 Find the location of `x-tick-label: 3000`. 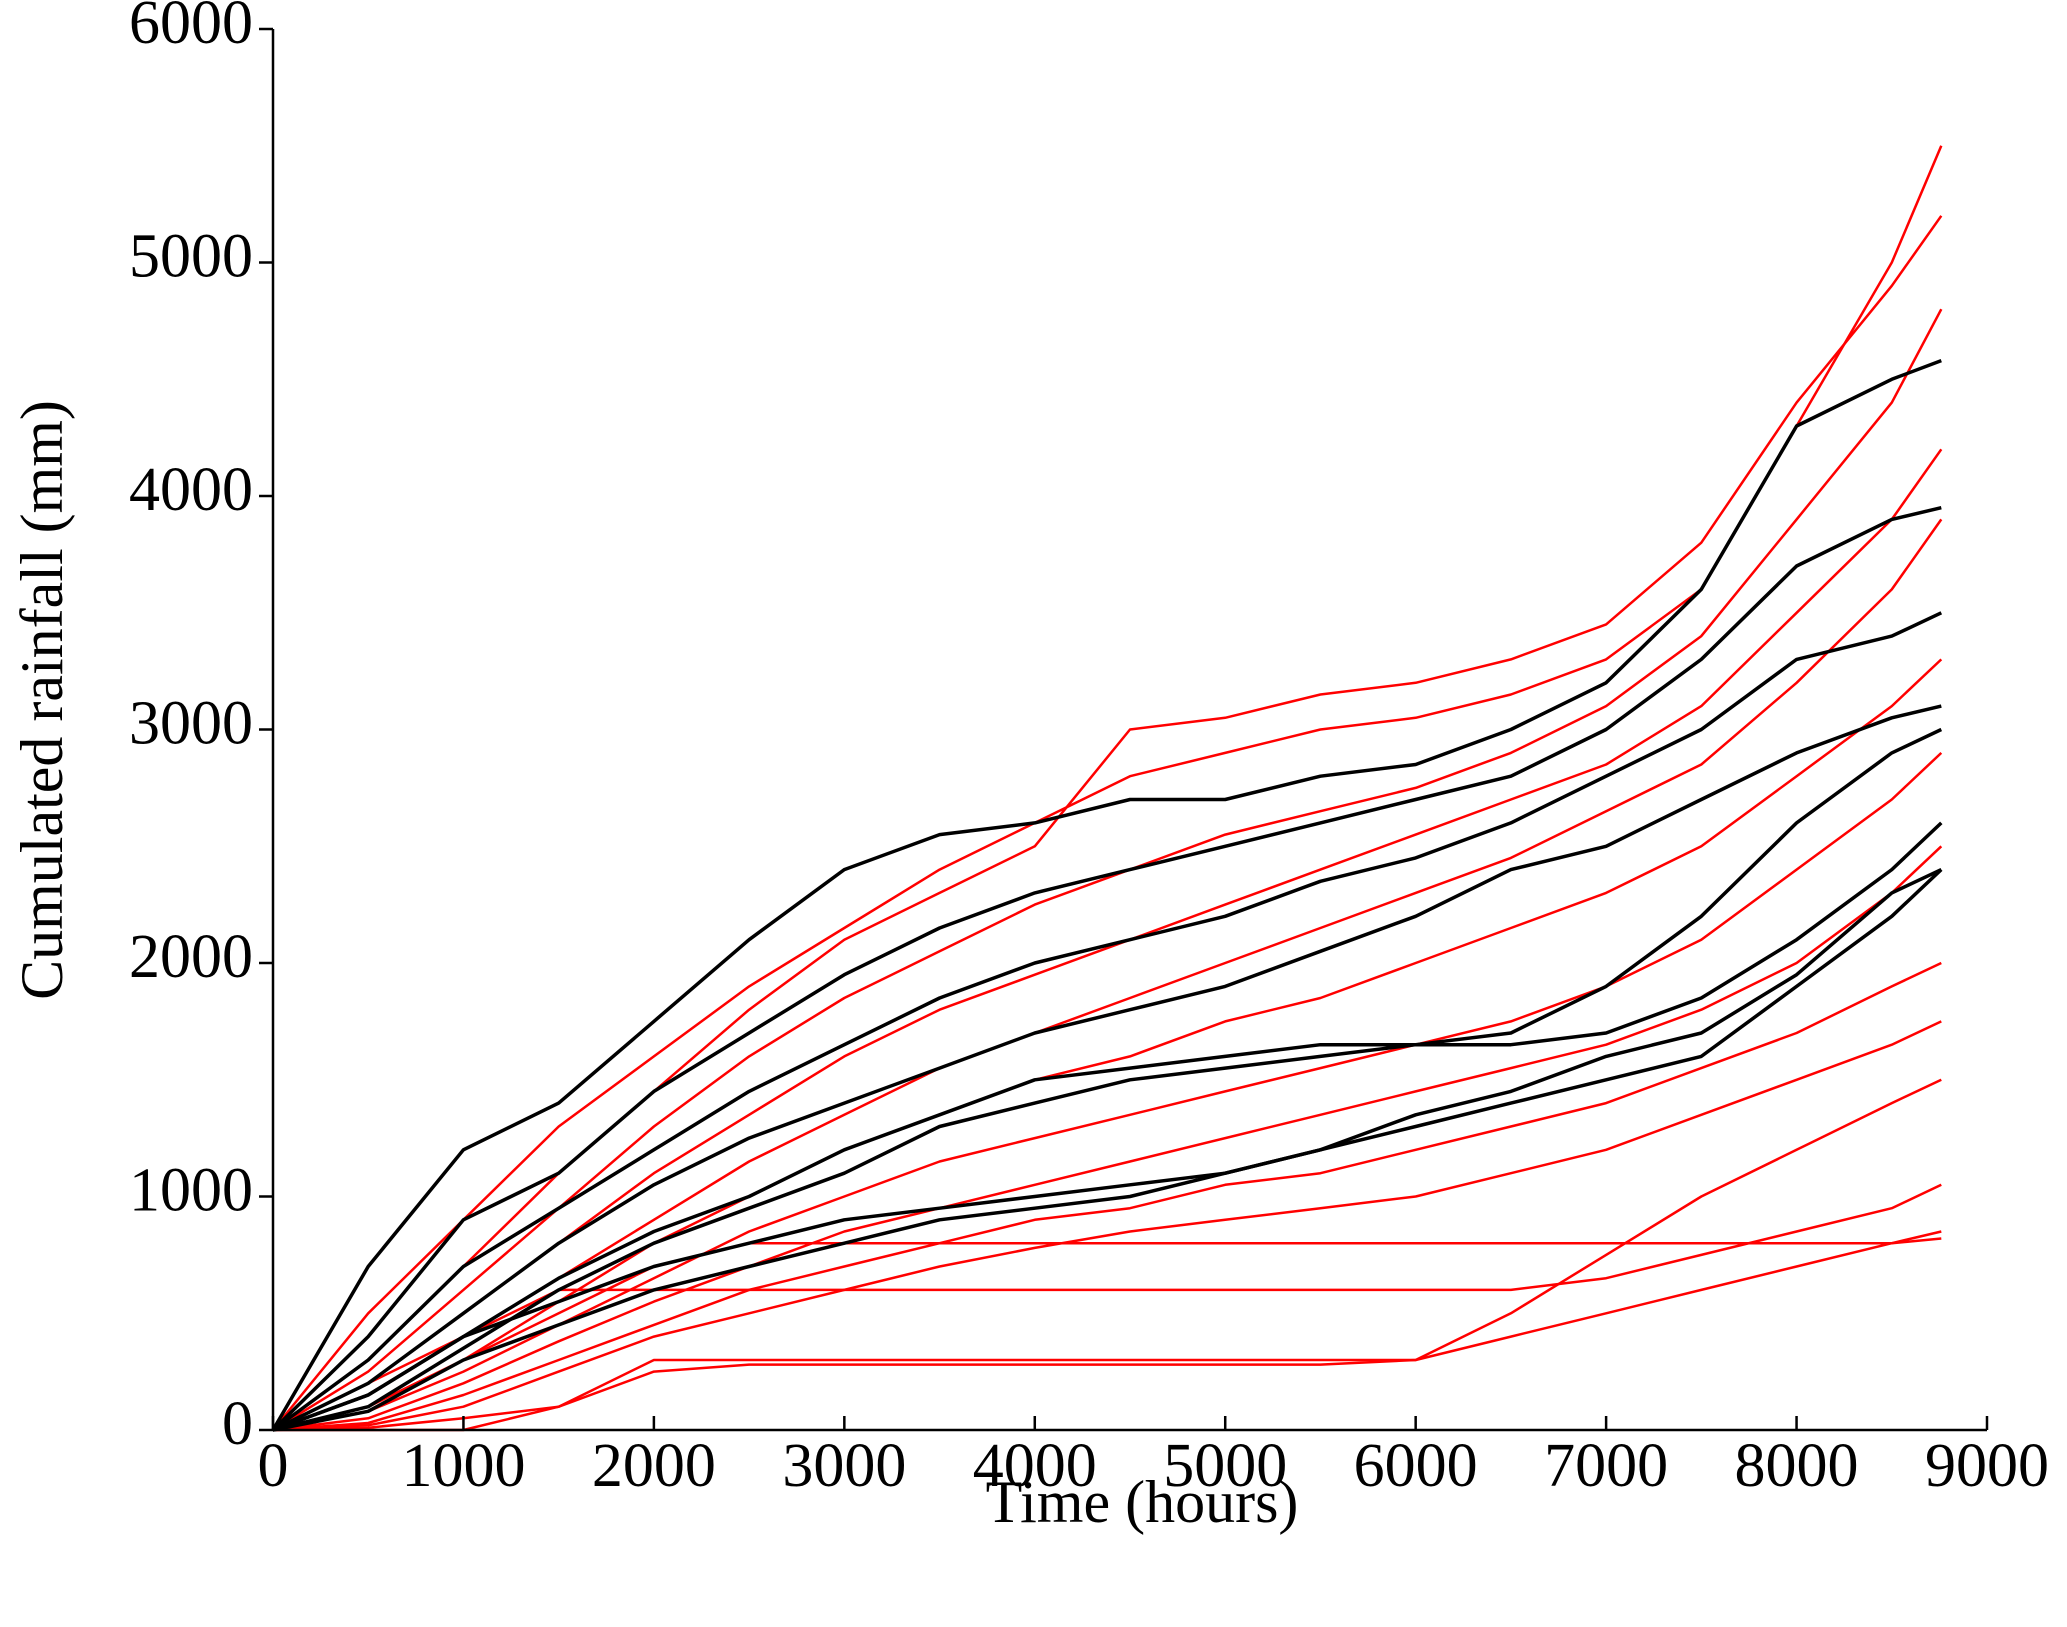

x-tick-label: 3000 is located at coordinates (844, 1466).